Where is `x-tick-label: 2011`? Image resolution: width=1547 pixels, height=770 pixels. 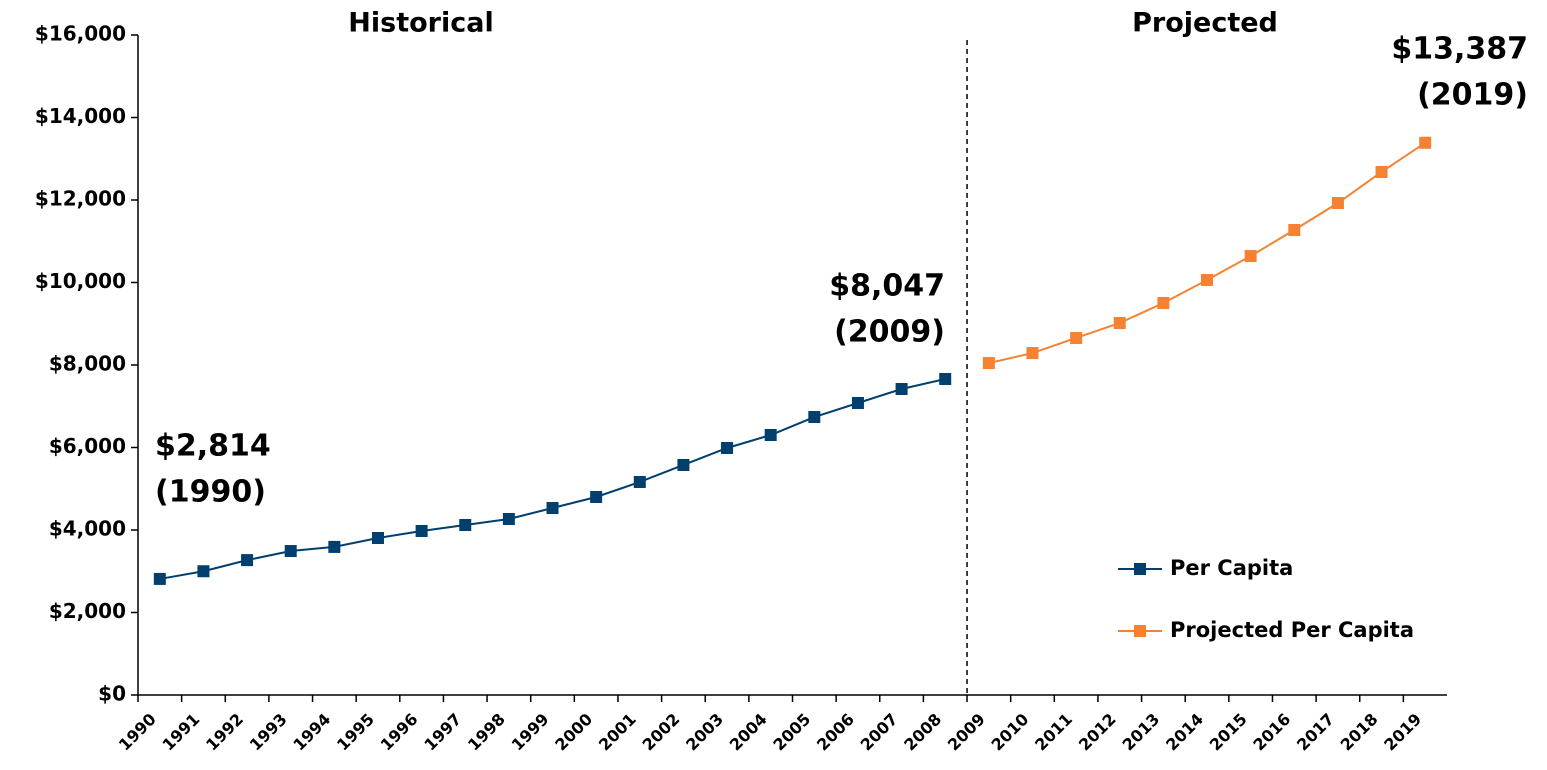
x-tick-label: 2011 is located at coordinates (1053, 732).